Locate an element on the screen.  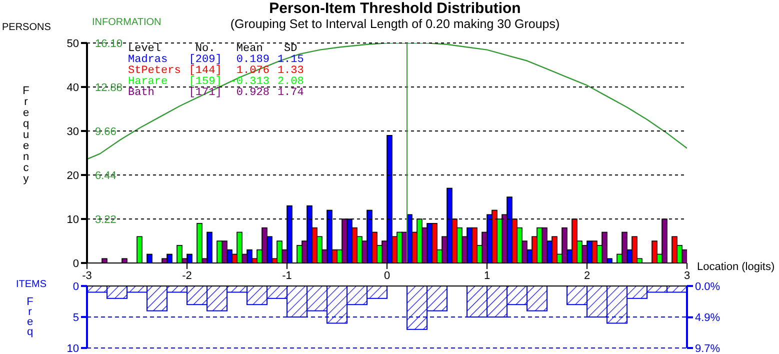
annotation: 1.74 is located at coordinates (290, 93).